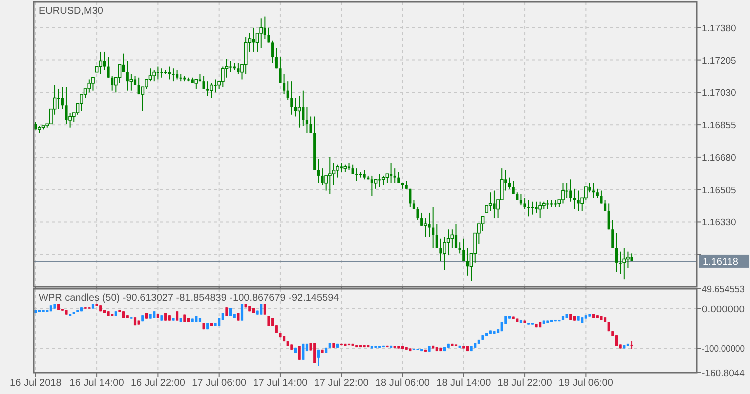 Image resolution: width=750 pixels, height=394 pixels. Describe the element at coordinates (719, 158) in the screenshot. I see `y-tick-label: 1.16680` at that location.